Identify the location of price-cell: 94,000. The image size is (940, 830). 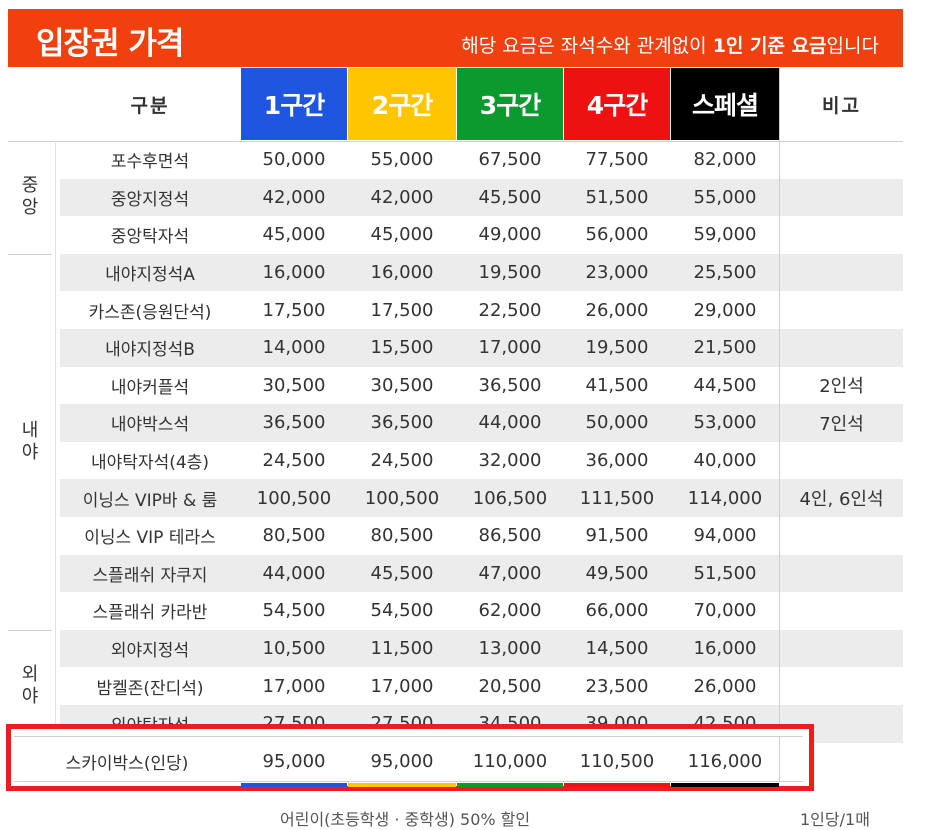
(725, 536).